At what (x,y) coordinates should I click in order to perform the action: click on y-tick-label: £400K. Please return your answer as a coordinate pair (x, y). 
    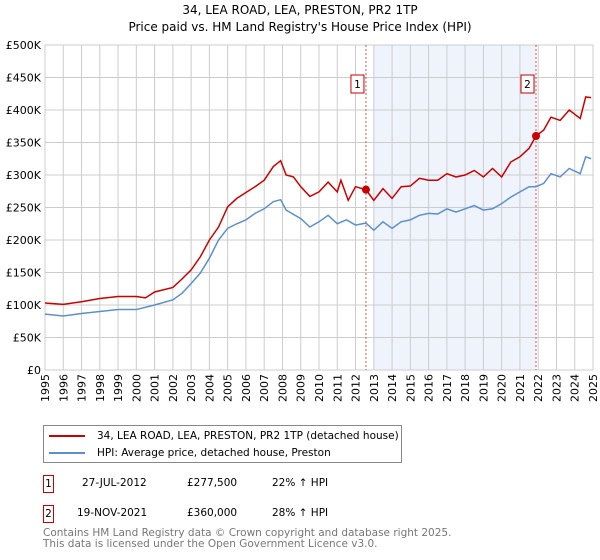
    Looking at the image, I should click on (24, 110).